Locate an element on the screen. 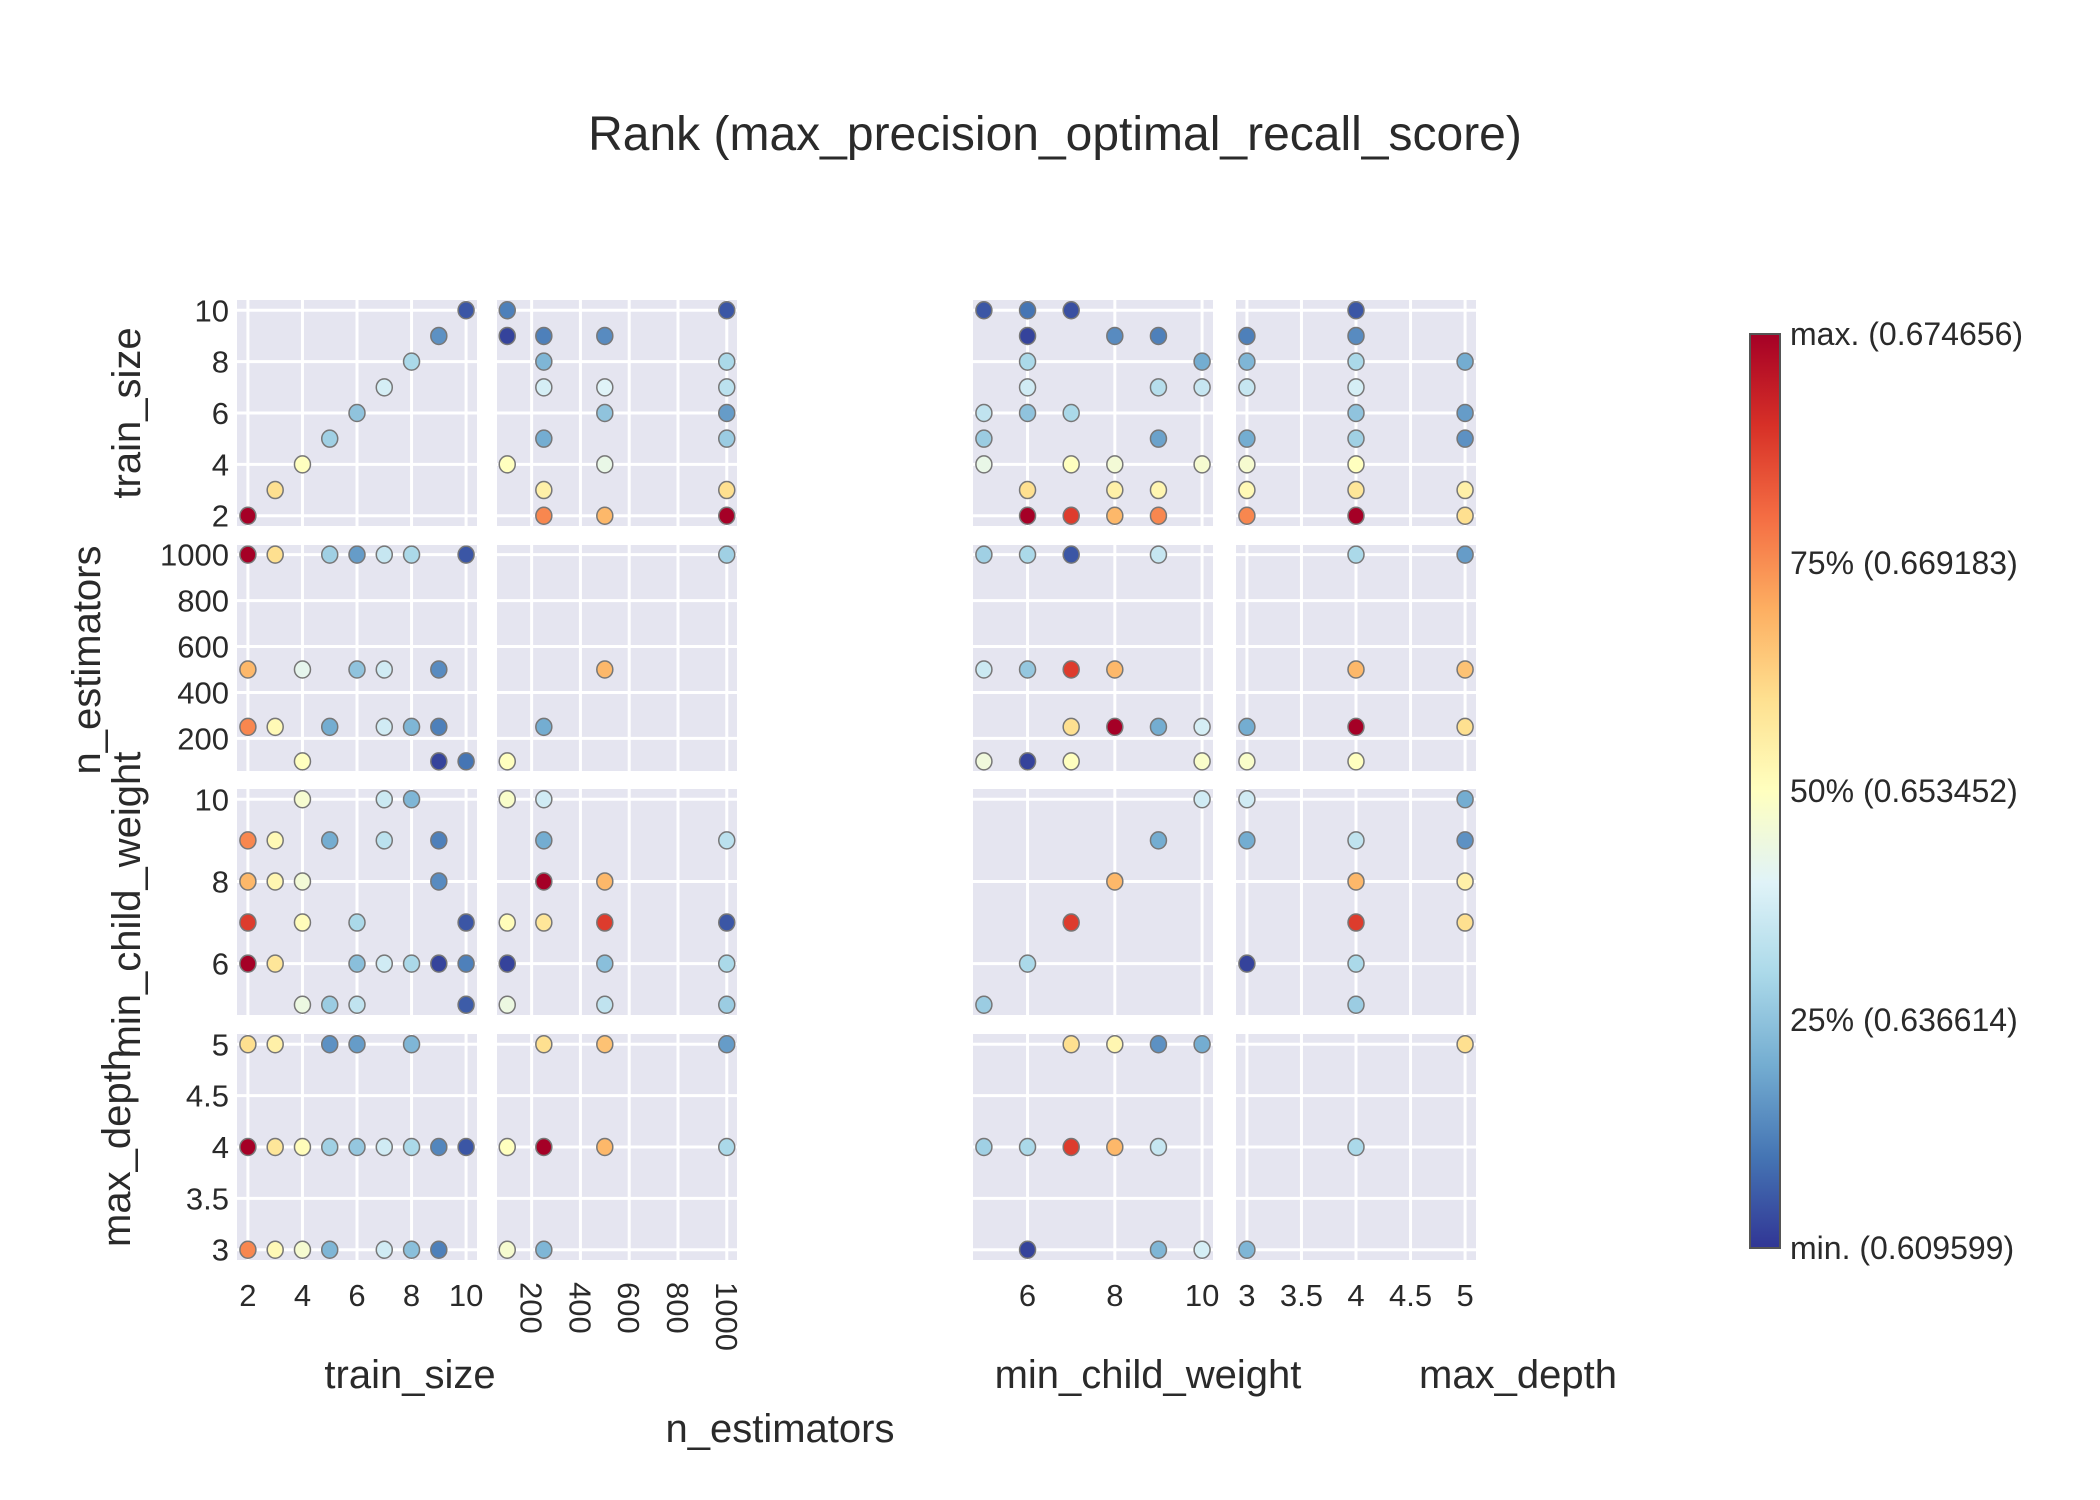 Image resolution: width=2100 pixels, height=1500 pixels. x-tick-label: 3 is located at coordinates (1246, 1295).